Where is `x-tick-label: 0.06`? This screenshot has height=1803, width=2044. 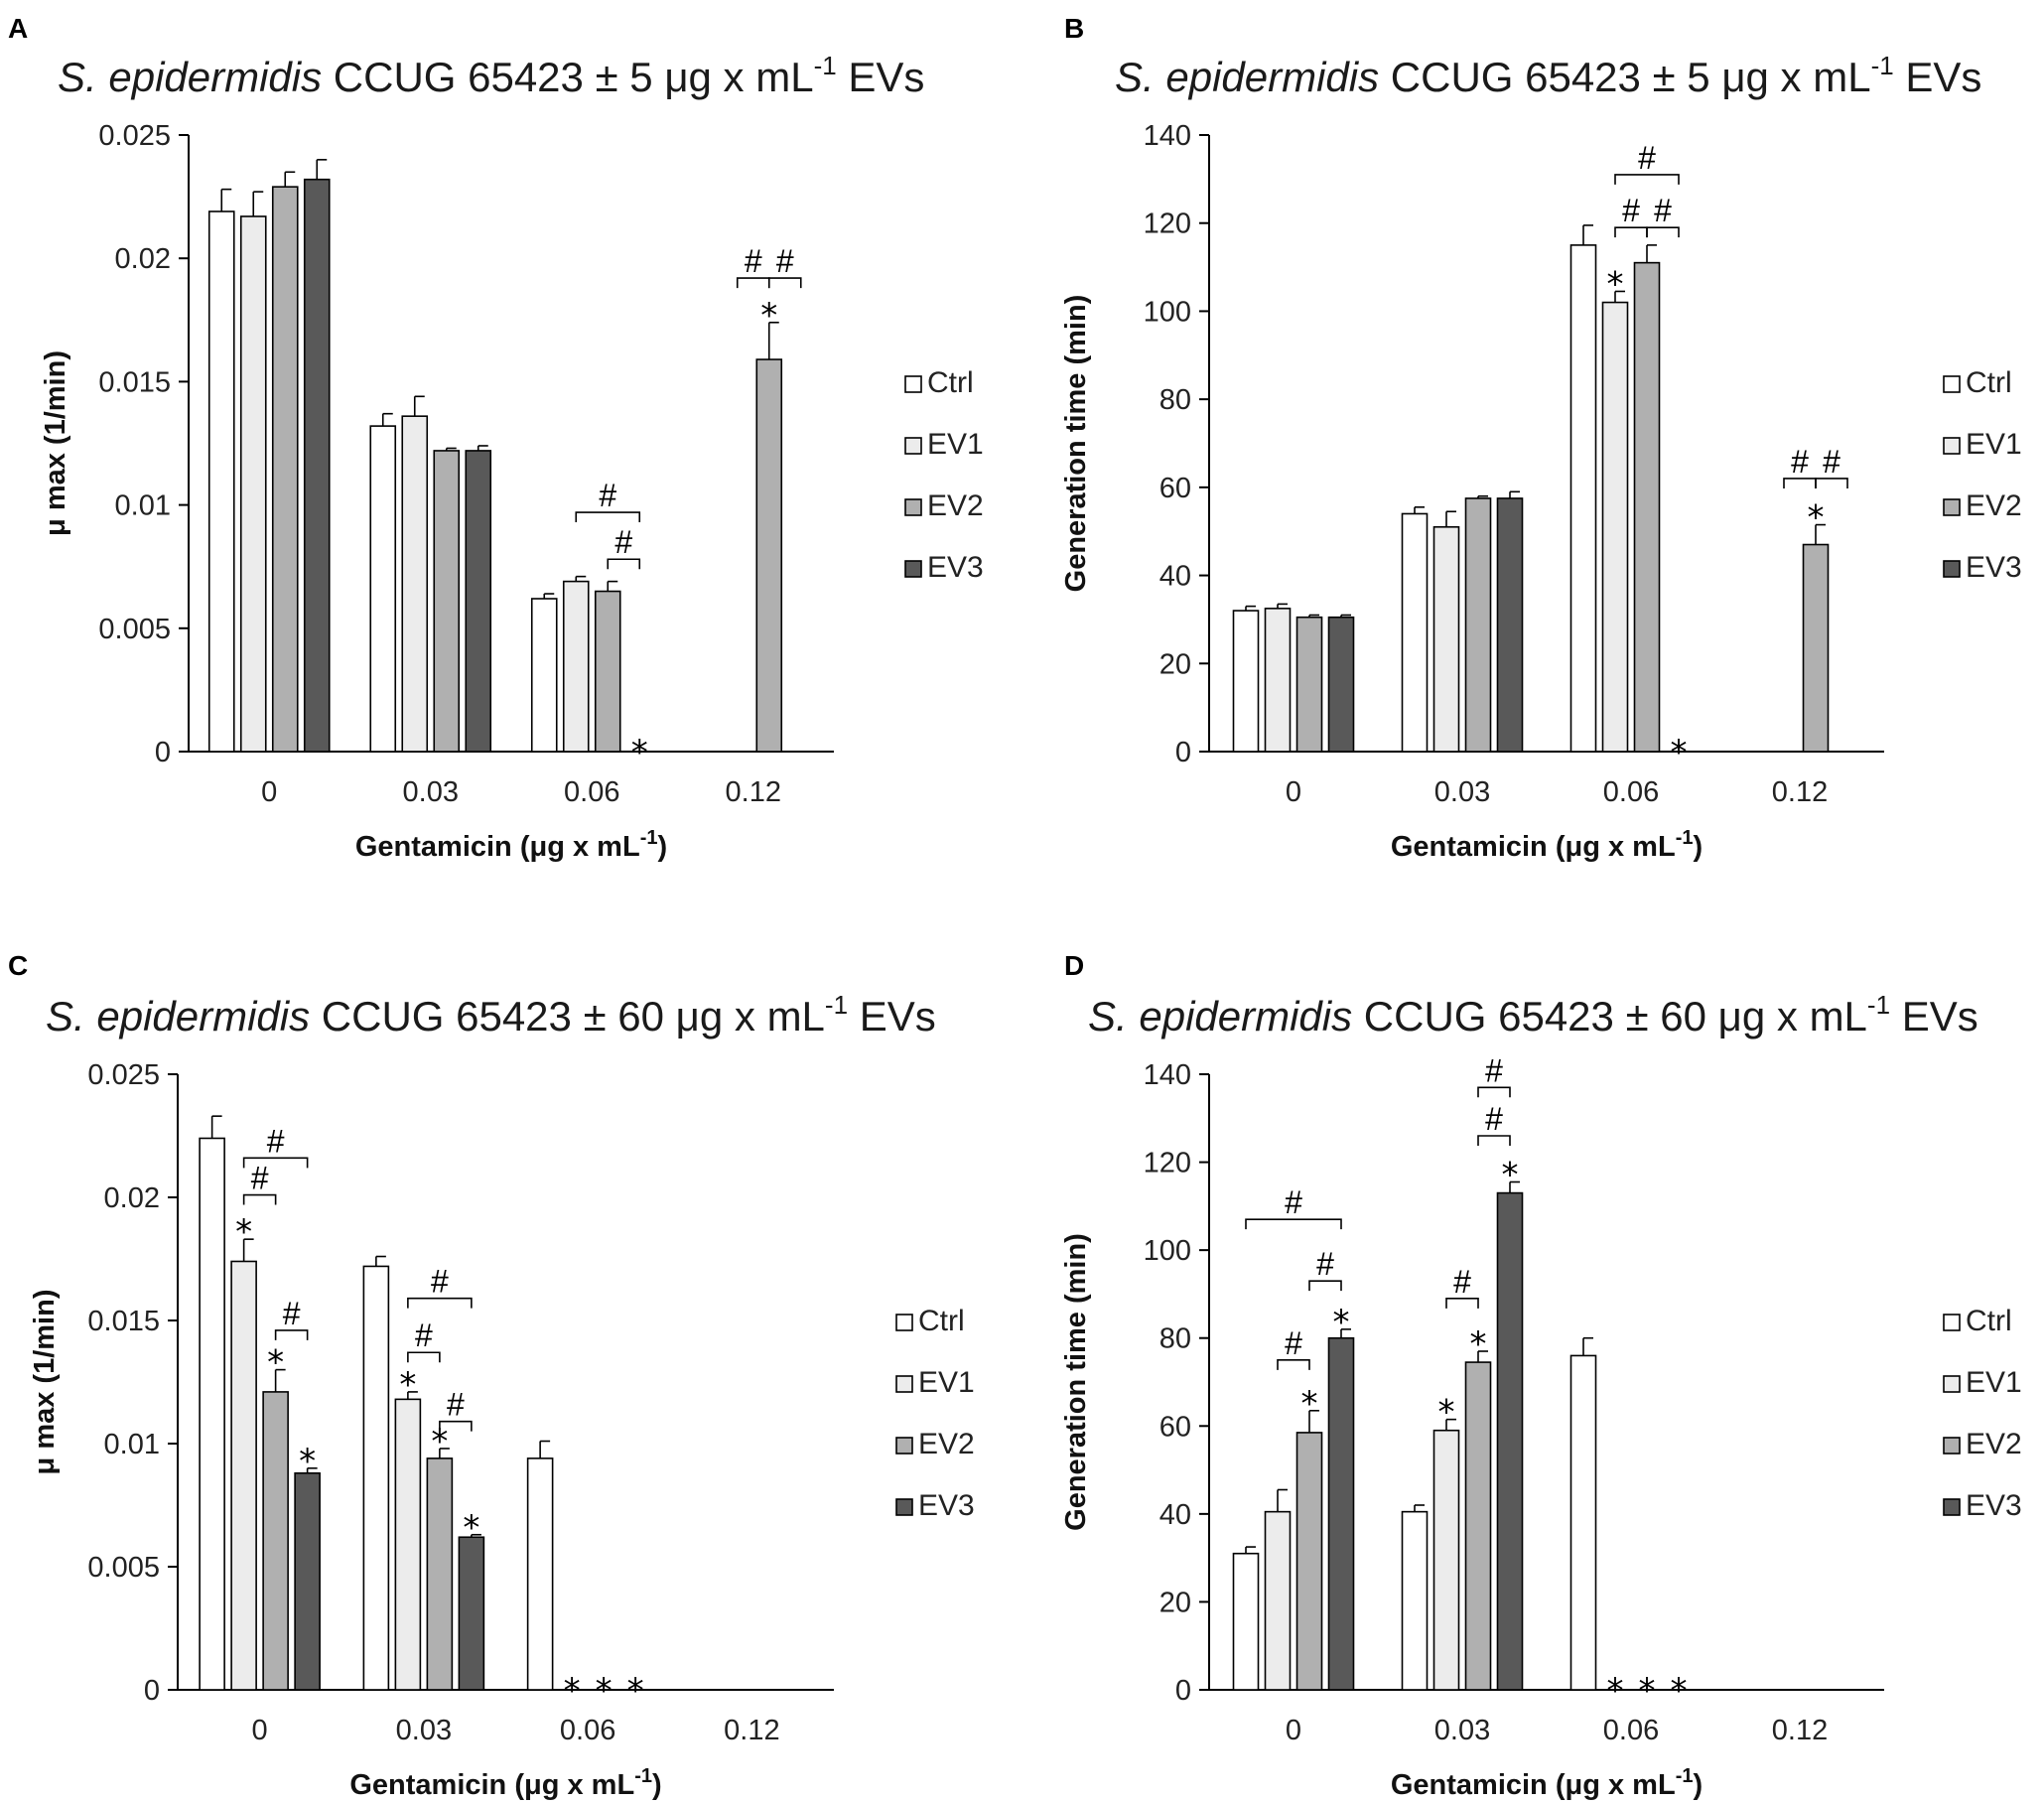 x-tick-label: 0.06 is located at coordinates (592, 792).